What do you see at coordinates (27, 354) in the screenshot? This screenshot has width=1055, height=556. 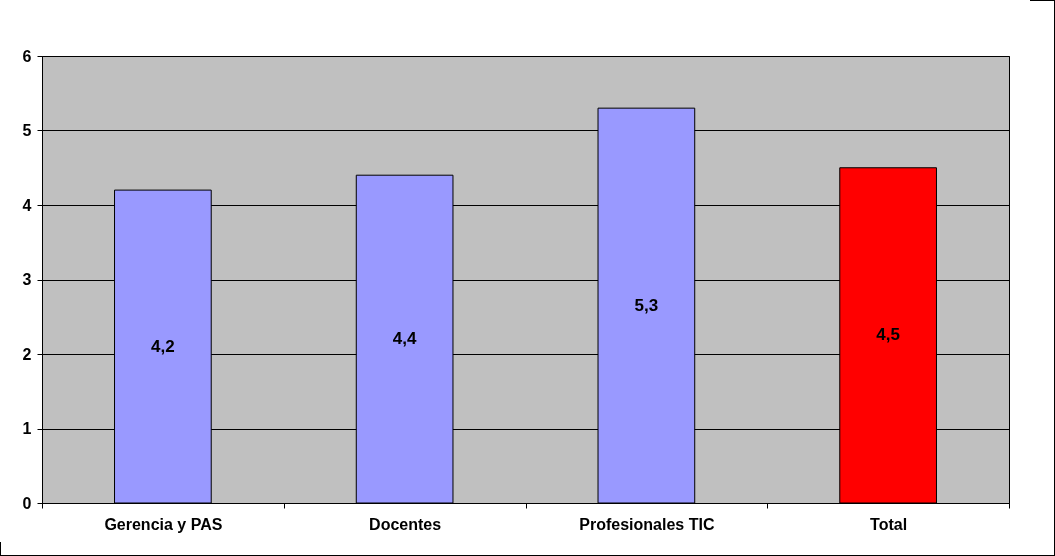 I see `y-tick-label: 2` at bounding box center [27, 354].